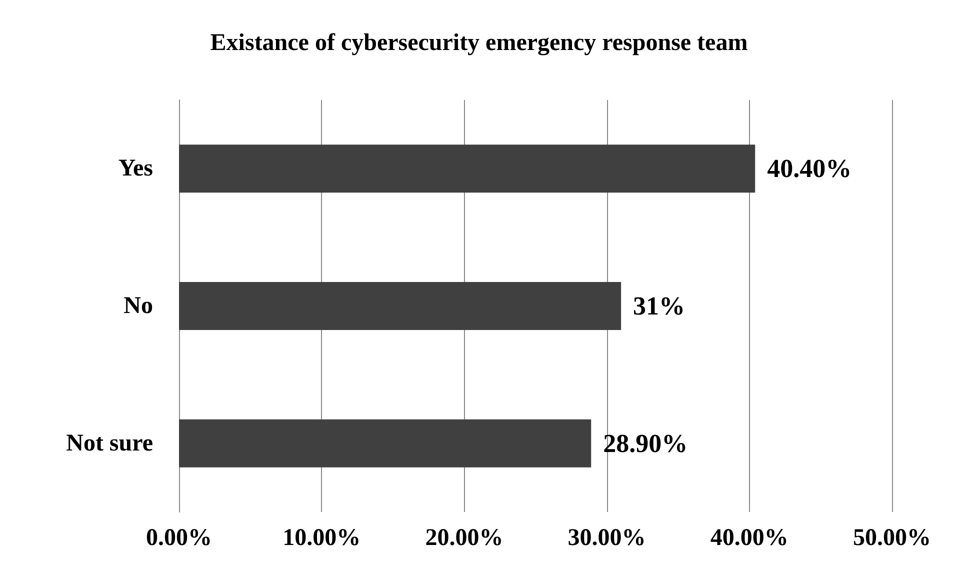  Describe the element at coordinates (645, 443) in the screenshot. I see `data-label: 28.90%` at that location.